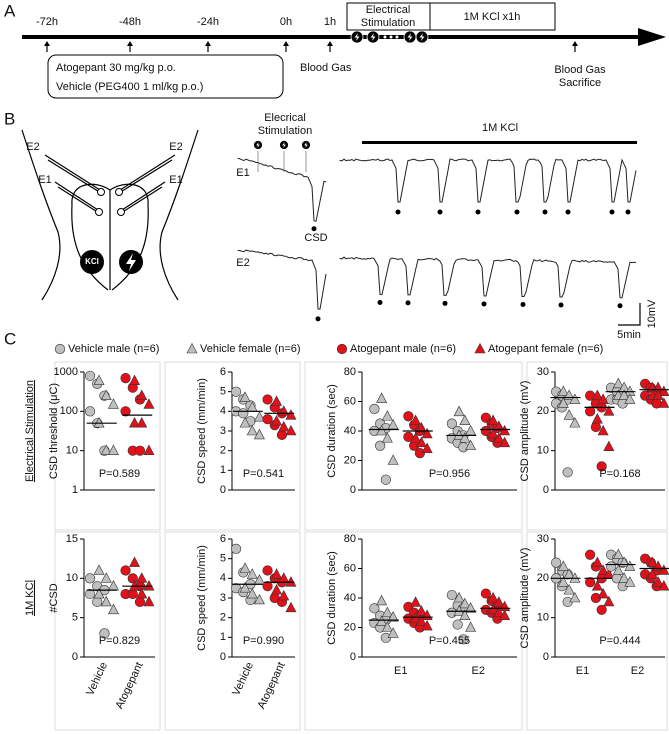  What do you see at coordinates (478, 671) in the screenshot?
I see `x-tick-label: E2` at bounding box center [478, 671].